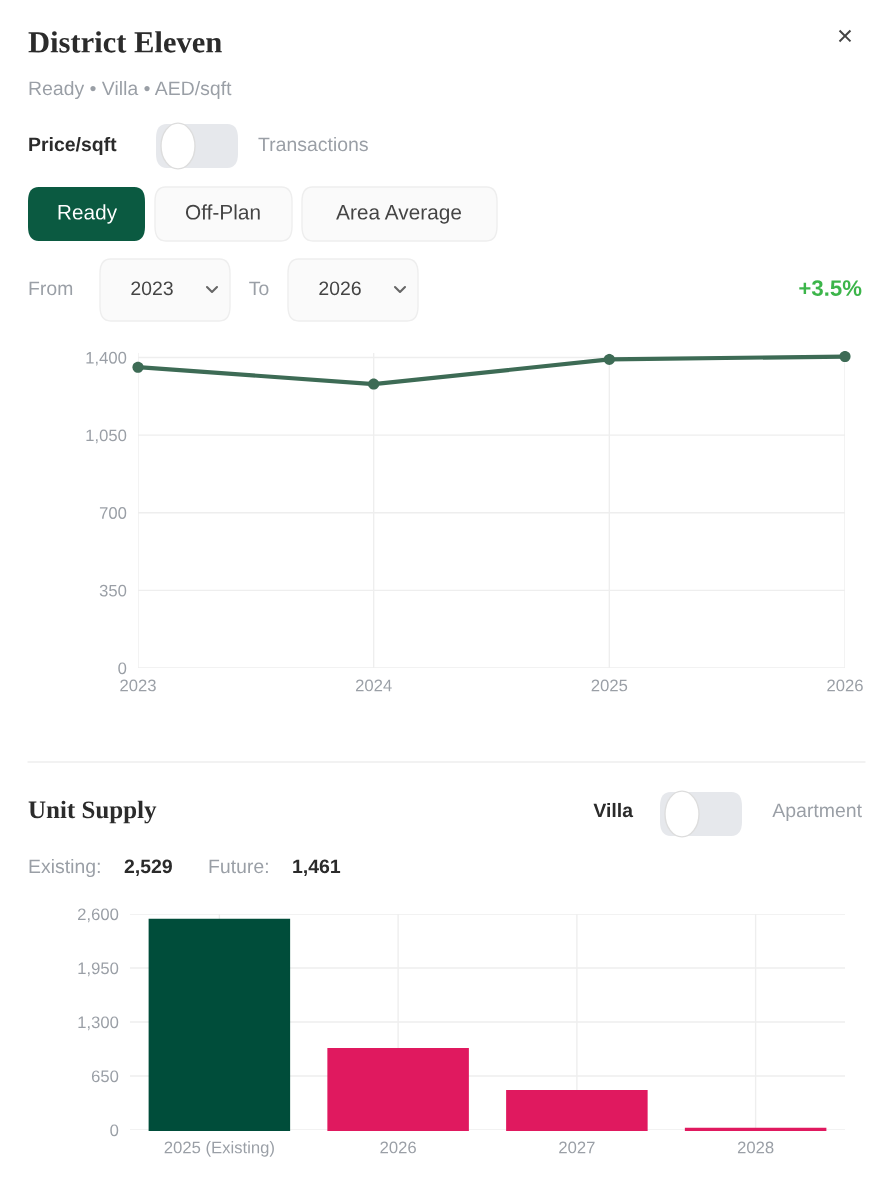  I want to click on text: 2023, so click(152, 288).